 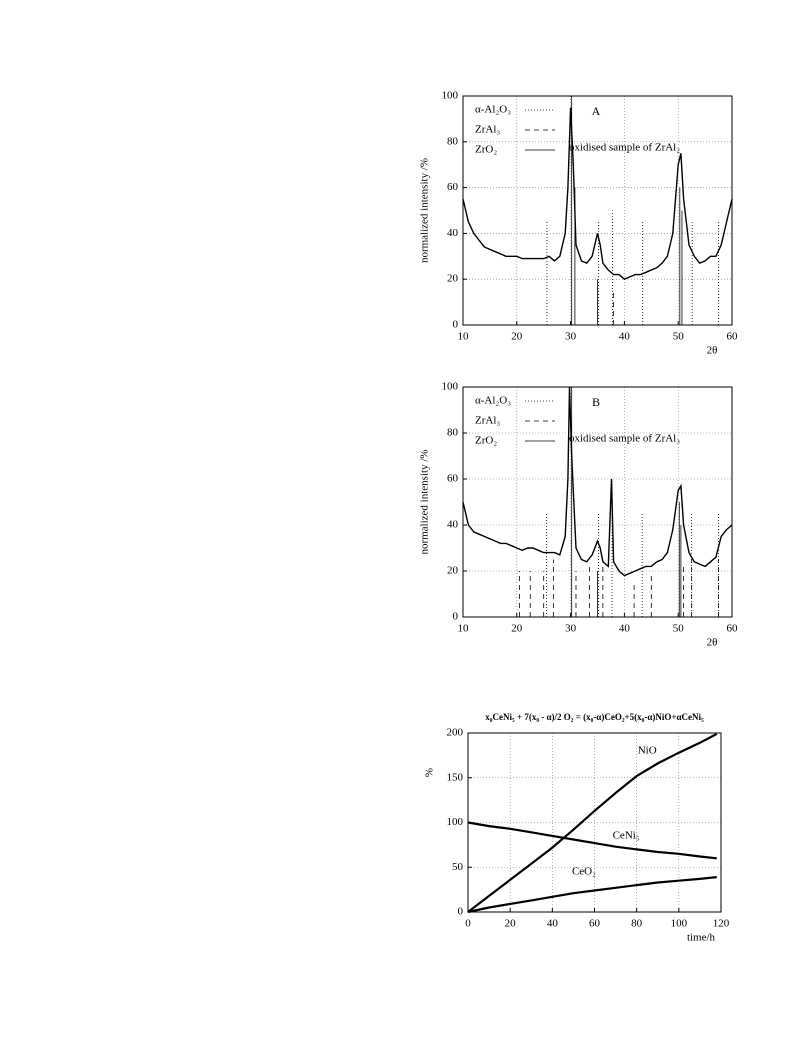 What do you see at coordinates (624, 148) in the screenshot?
I see `annotation: oxidised sample of ZrAl₂` at bounding box center [624, 148].